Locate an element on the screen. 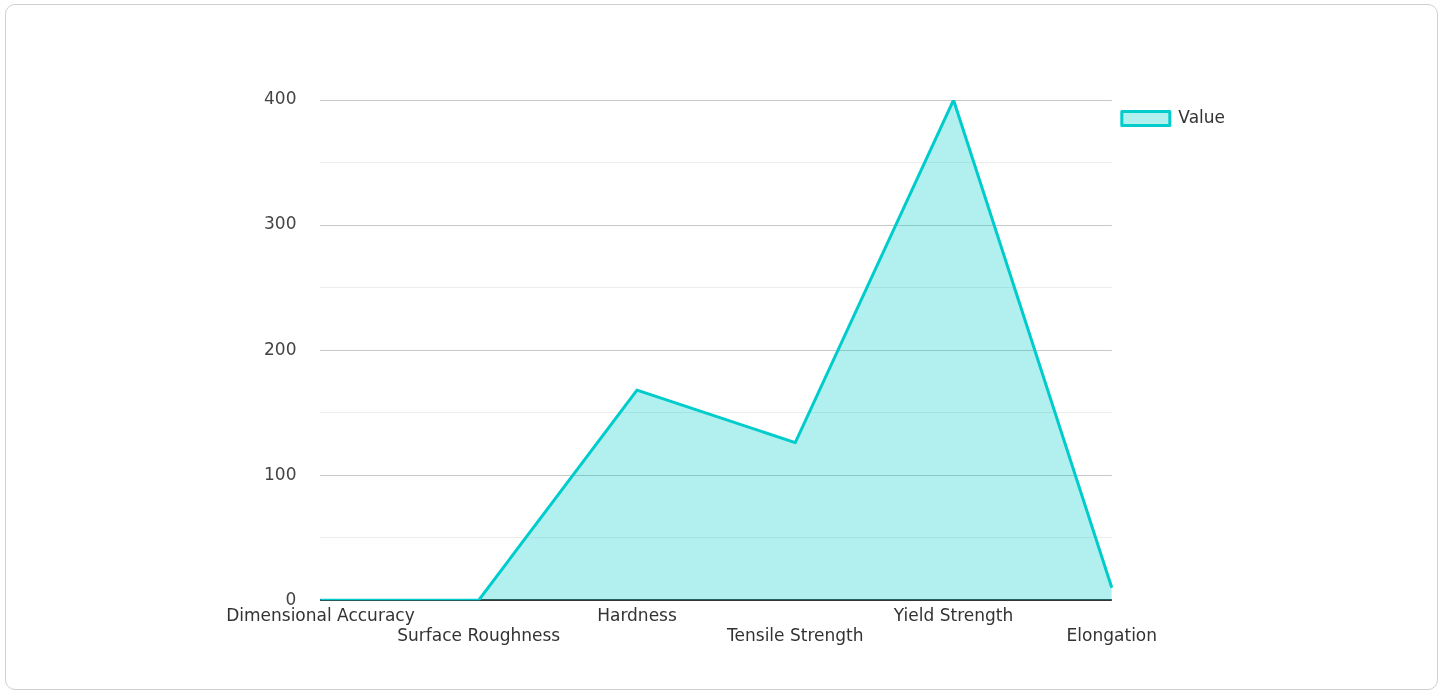 The height and width of the screenshot is (693, 1445). x-tick-label: Surface Roughness is located at coordinates (479, 635).